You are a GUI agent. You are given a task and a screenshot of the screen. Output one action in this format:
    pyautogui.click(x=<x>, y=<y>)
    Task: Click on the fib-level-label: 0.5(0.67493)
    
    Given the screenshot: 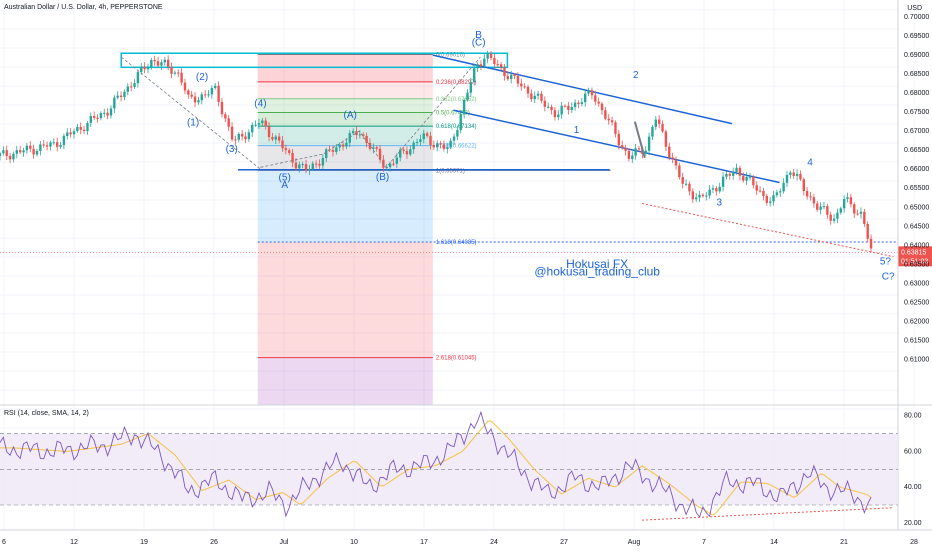 What is the action you would take?
    pyautogui.click(x=453, y=113)
    